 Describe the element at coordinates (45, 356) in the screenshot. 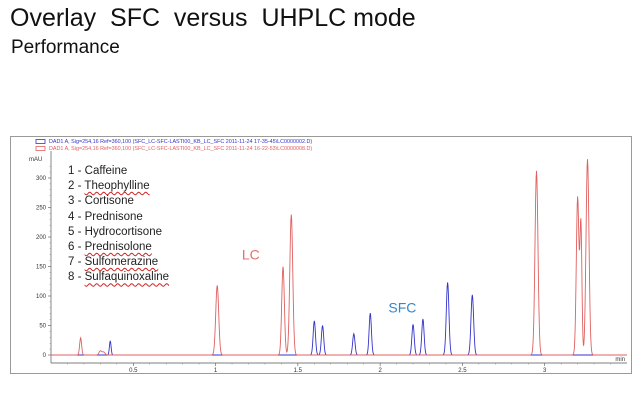

I see `y-tick-label: 0` at that location.